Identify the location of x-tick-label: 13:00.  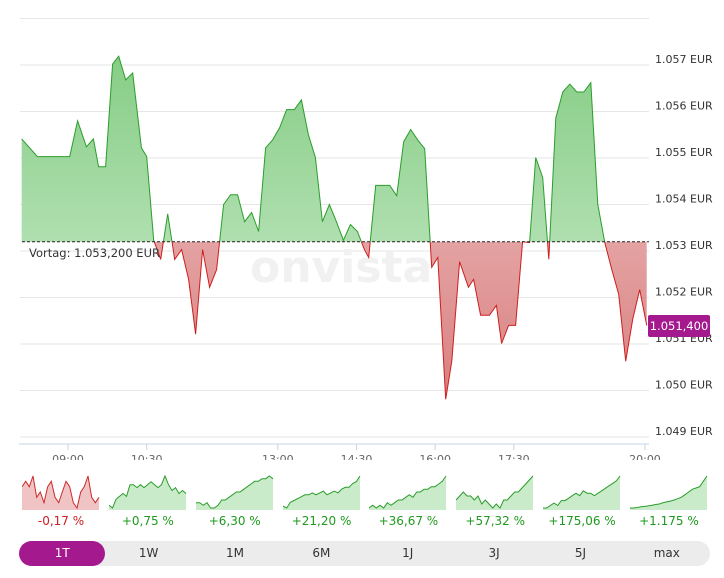
(278, 456).